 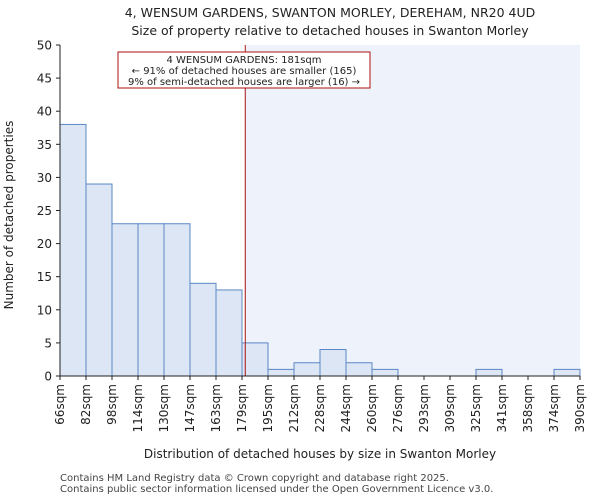 What do you see at coordinates (203, 329) in the screenshot?
I see `bar-147sqm` at bounding box center [203, 329].